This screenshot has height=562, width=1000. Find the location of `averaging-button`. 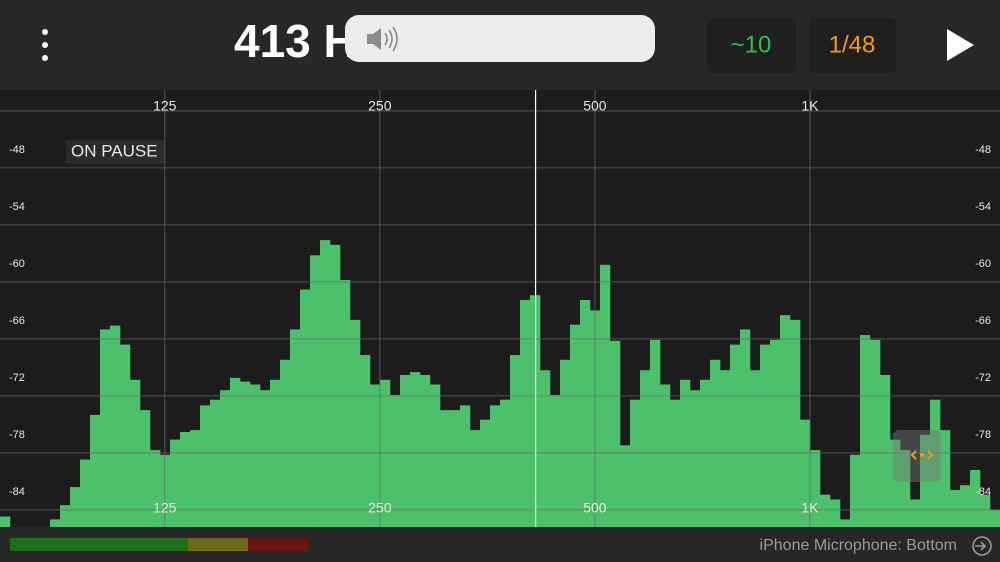

averaging-button is located at coordinates (751, 45).